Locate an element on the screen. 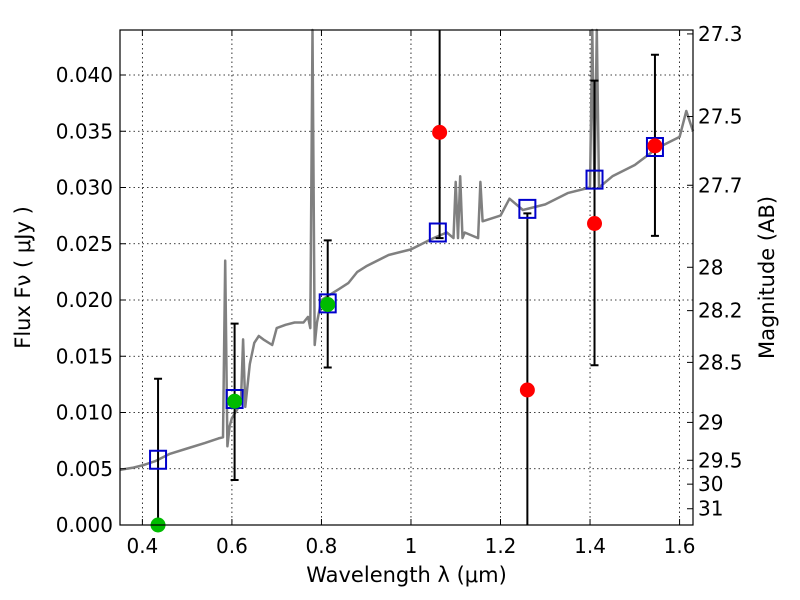  y-tick-label: 0.010 is located at coordinates (84, 413).